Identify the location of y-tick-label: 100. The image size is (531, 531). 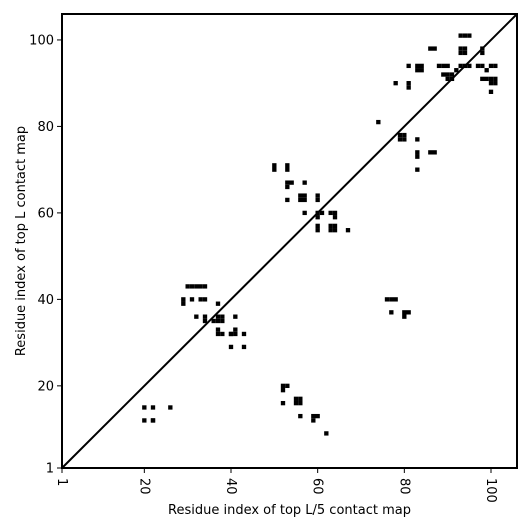
(41, 40).